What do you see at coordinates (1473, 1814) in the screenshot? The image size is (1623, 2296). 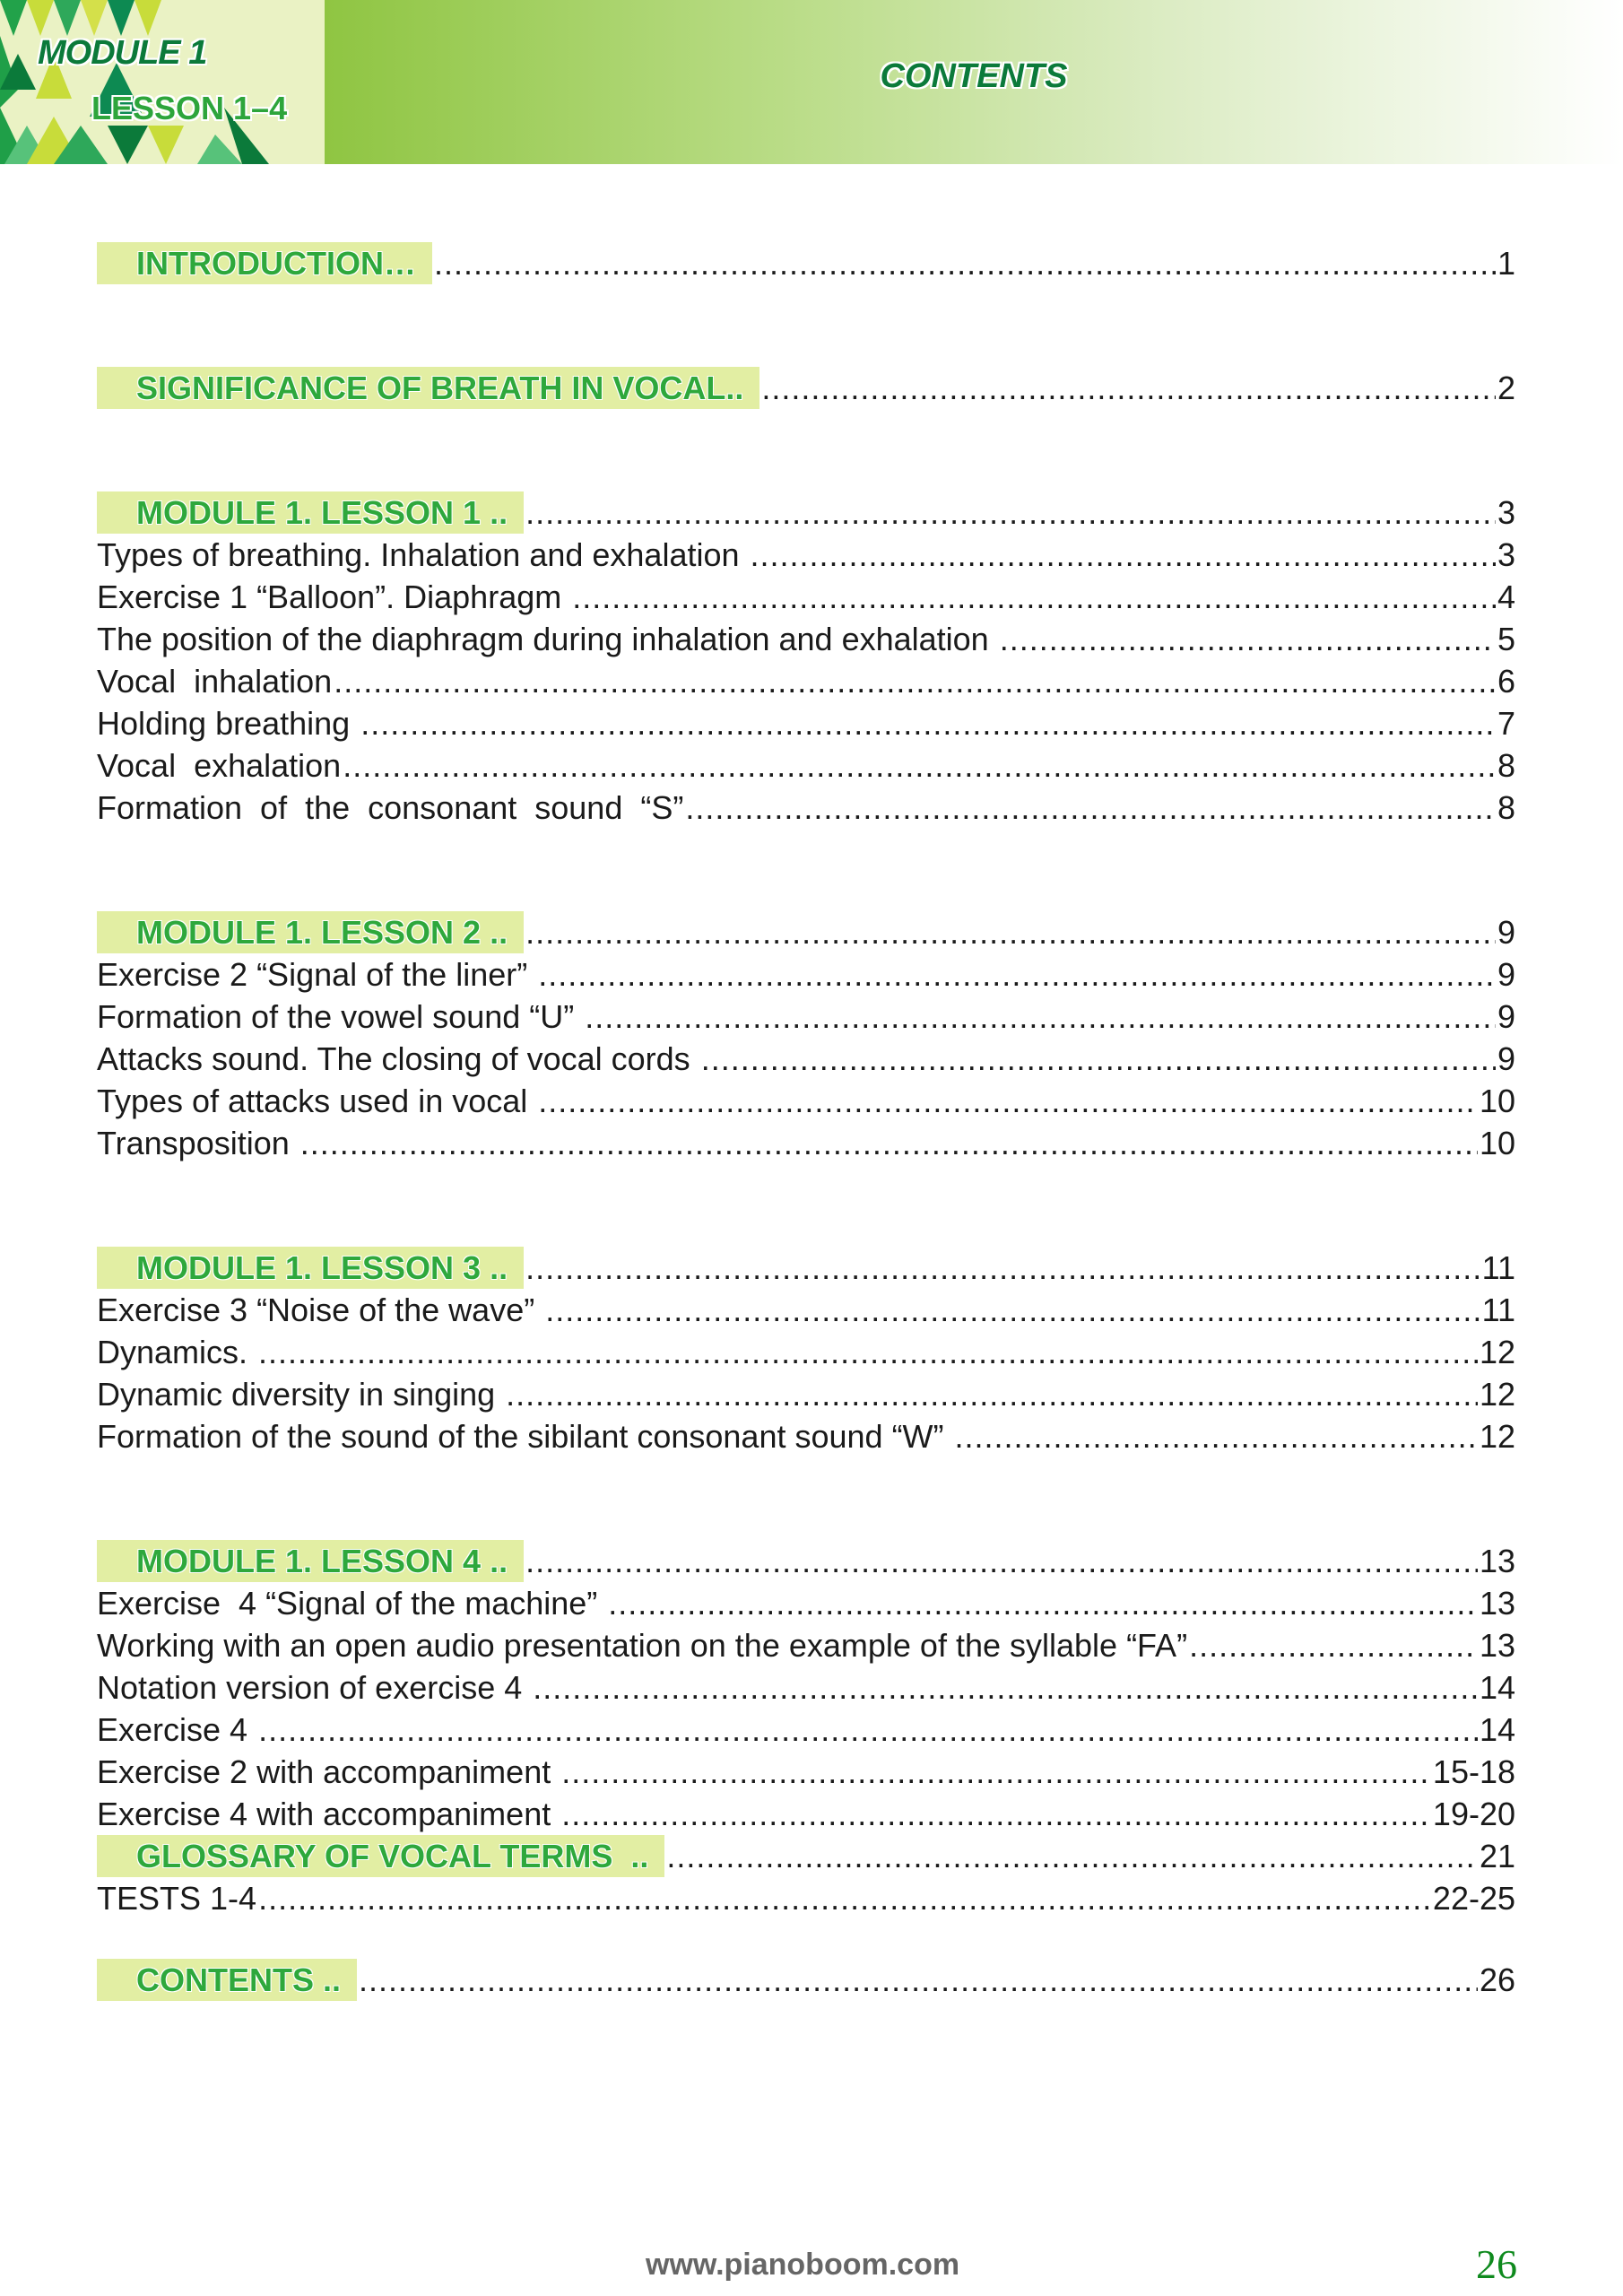 I see `toc-page-number: 19-20` at bounding box center [1473, 1814].